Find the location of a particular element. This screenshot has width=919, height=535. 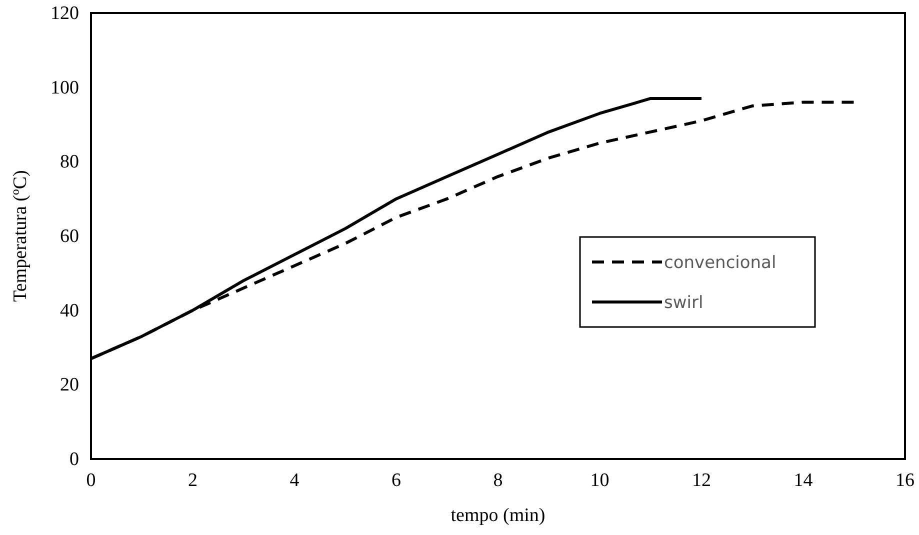

x-tick-label: 0 is located at coordinates (91, 480).